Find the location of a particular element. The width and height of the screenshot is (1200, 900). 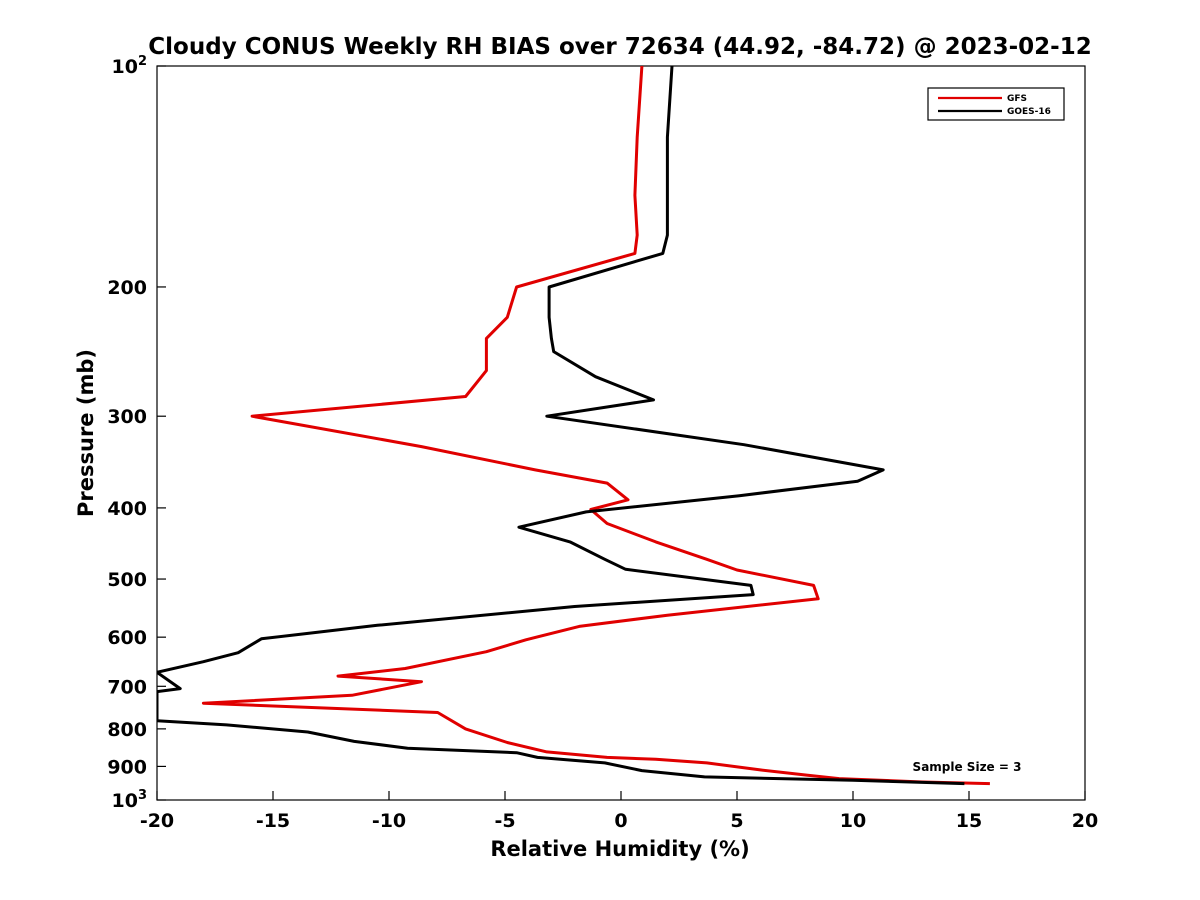

y-axis-label: Pressure (mb) is located at coordinates (86, 433).